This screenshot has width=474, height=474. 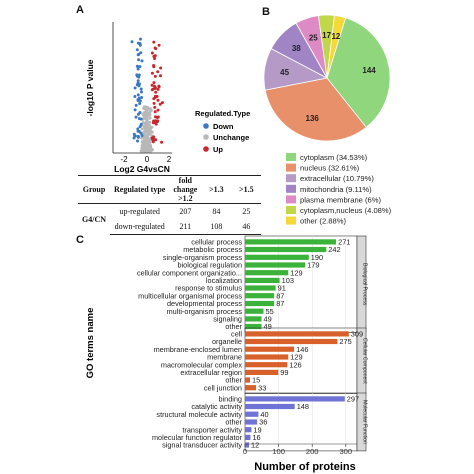 I want to click on go-bar-value: 15, so click(x=256, y=380).